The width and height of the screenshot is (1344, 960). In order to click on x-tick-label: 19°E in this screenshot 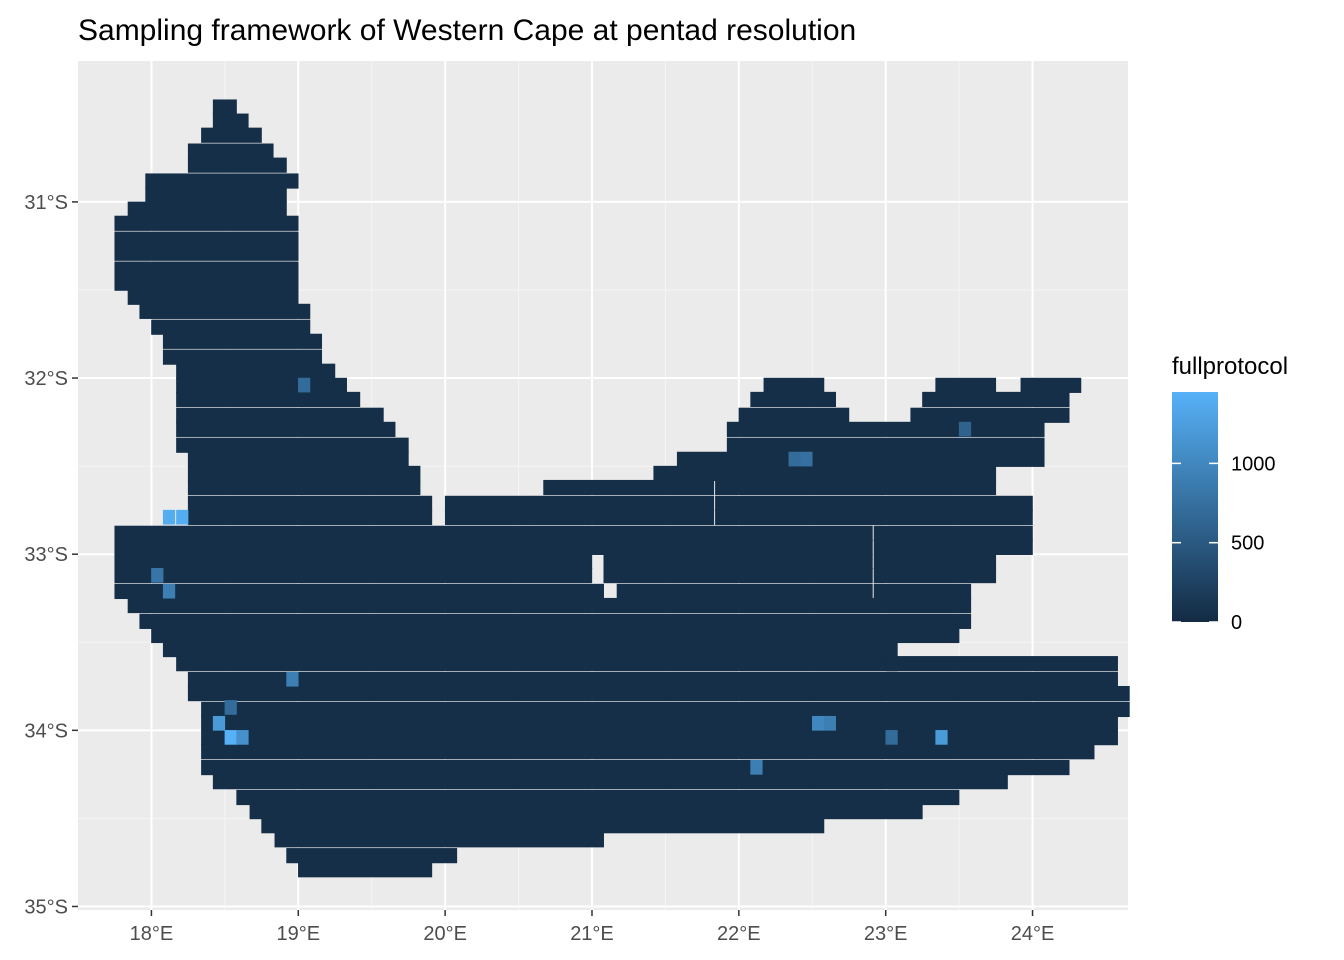, I will do `click(298, 934)`.